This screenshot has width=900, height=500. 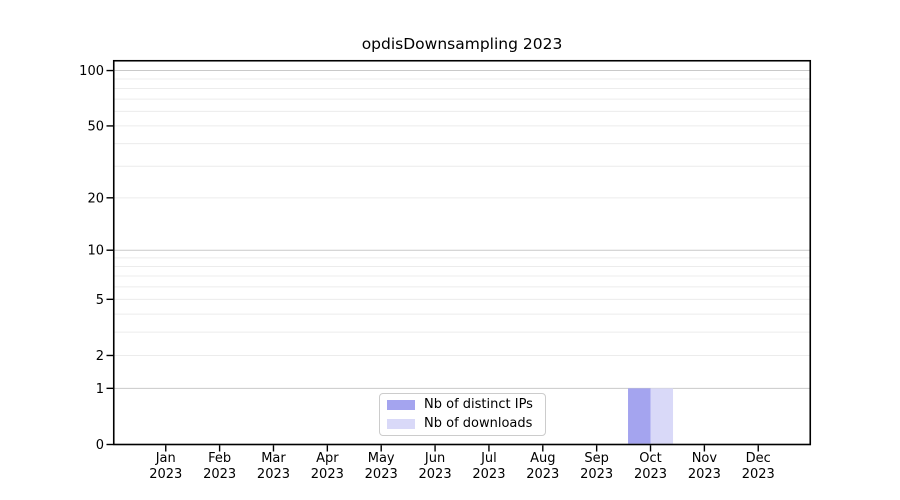 I want to click on x-tick-label-month: Dec, so click(x=758, y=458).